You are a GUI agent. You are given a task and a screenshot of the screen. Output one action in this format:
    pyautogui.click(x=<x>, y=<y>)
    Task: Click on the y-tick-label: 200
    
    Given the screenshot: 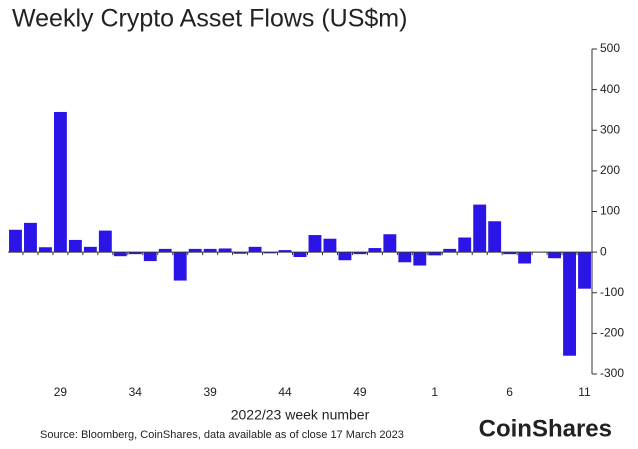 What is the action you would take?
    pyautogui.click(x=610, y=170)
    